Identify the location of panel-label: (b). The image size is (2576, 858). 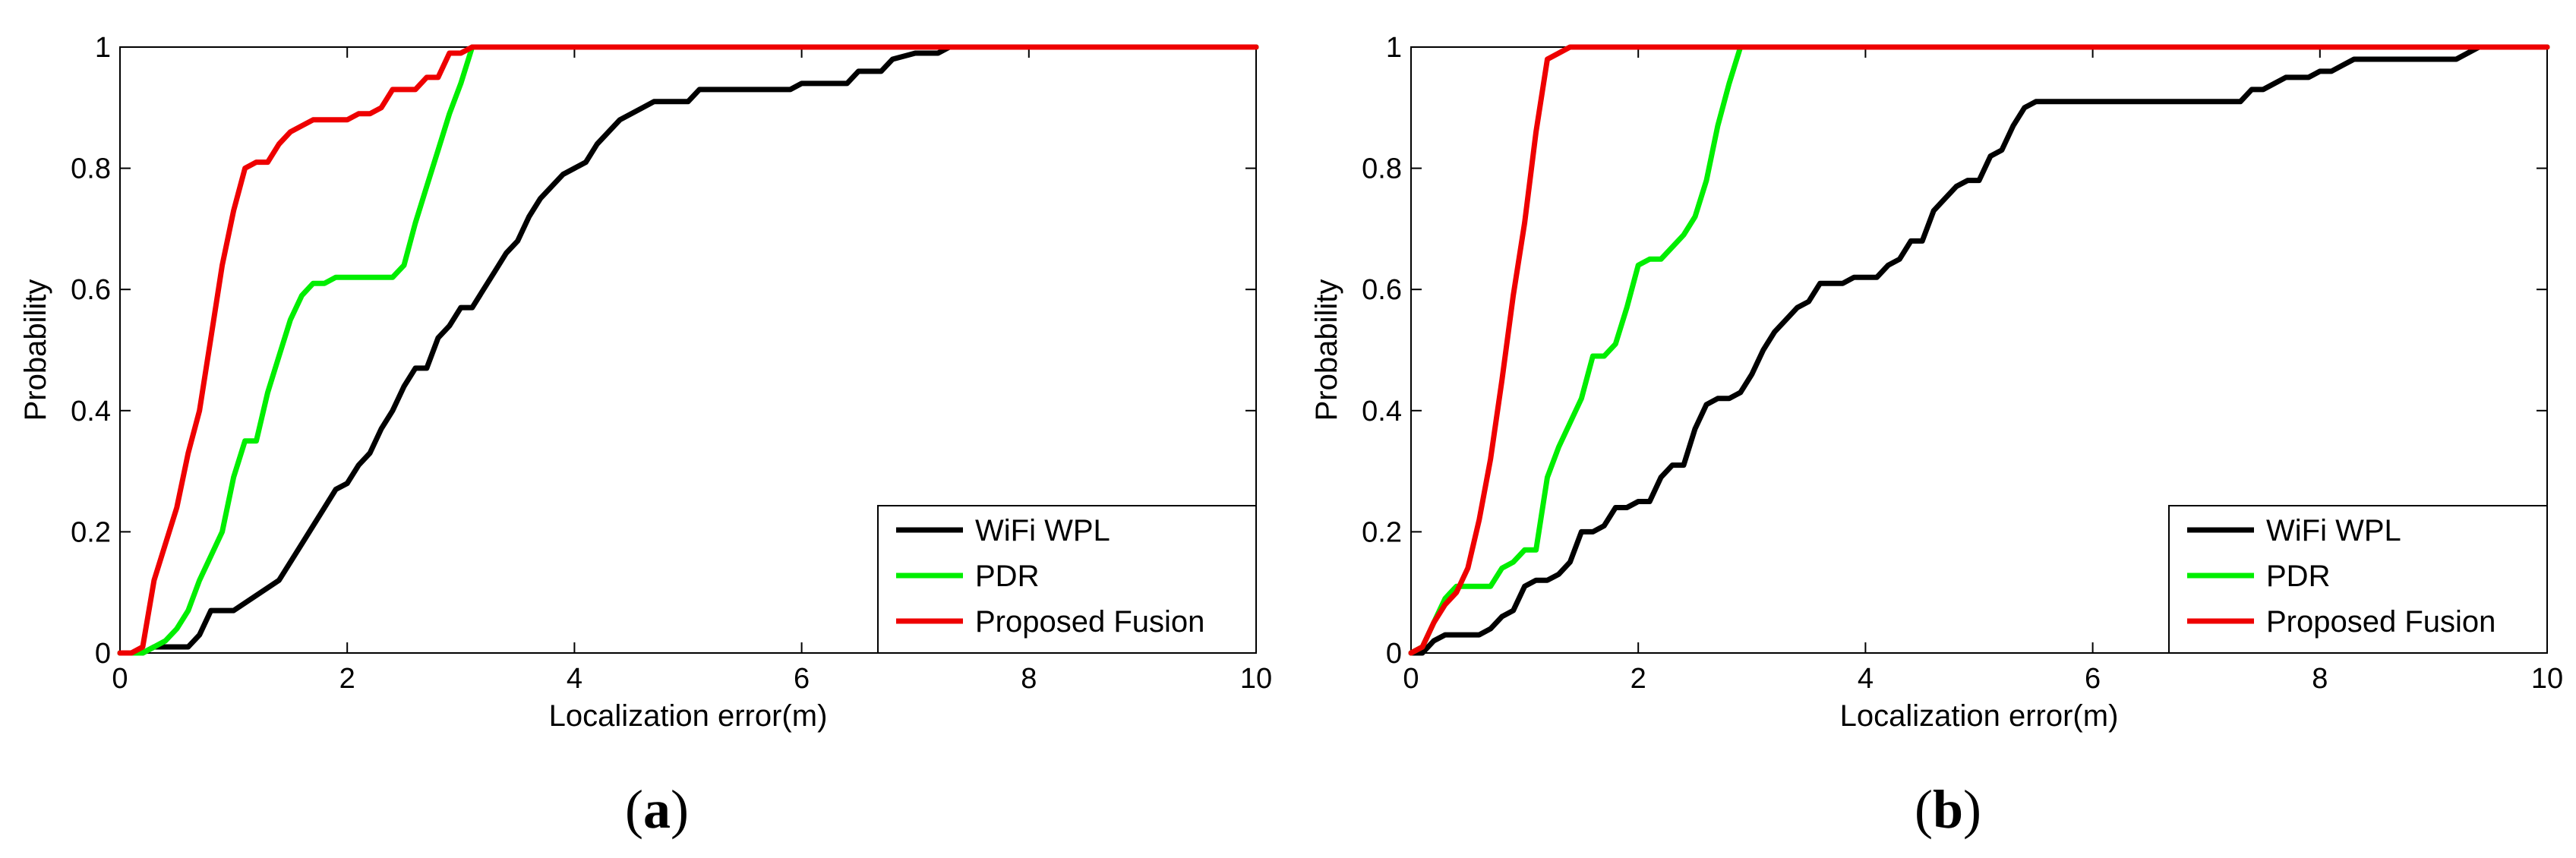
(1948, 809).